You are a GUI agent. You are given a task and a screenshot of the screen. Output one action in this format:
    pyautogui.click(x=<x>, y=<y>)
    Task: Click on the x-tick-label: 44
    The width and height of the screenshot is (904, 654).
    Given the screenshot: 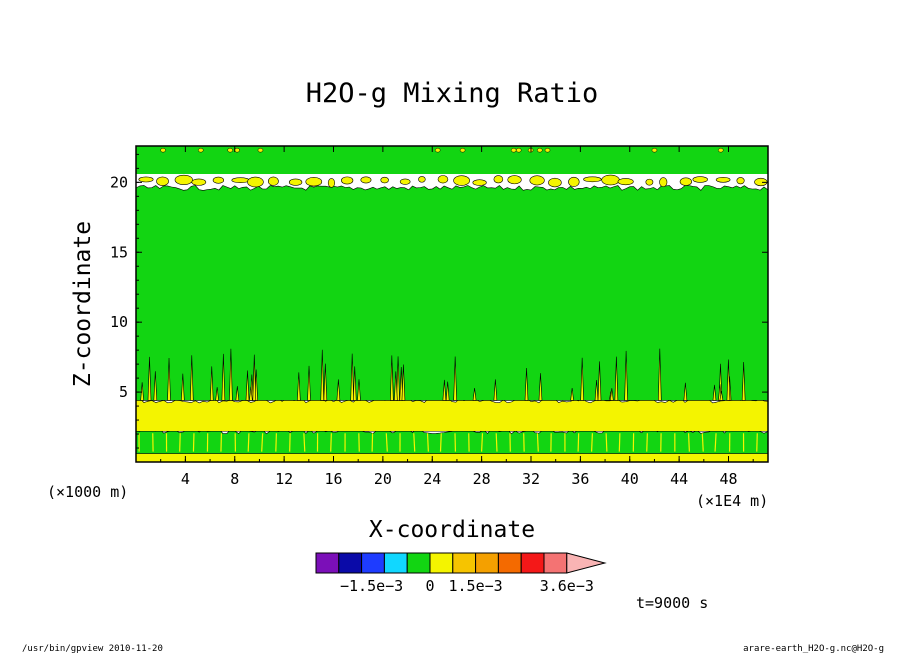 What is the action you would take?
    pyautogui.click(x=679, y=479)
    